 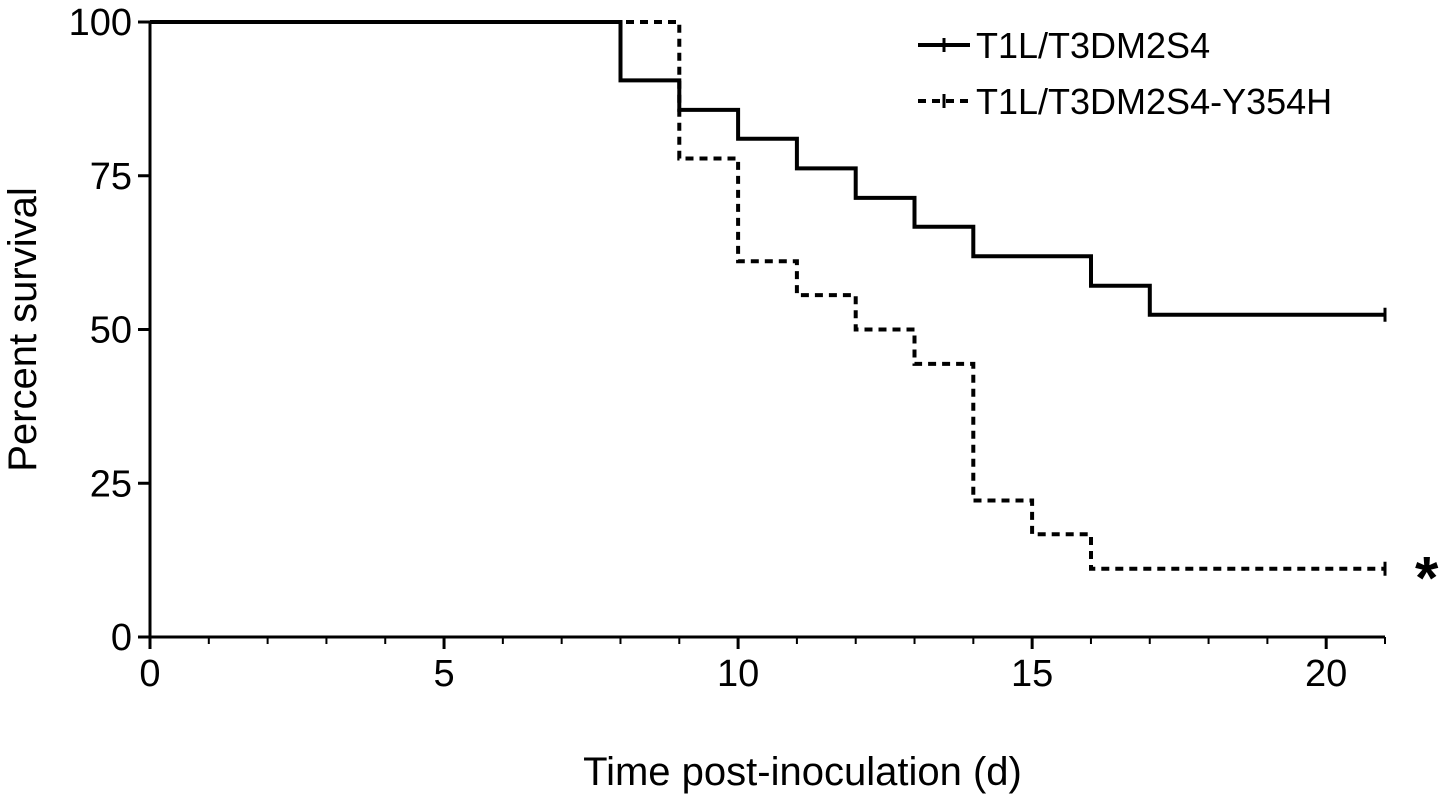 I want to click on y-tick-label: 25, so click(x=111, y=484).